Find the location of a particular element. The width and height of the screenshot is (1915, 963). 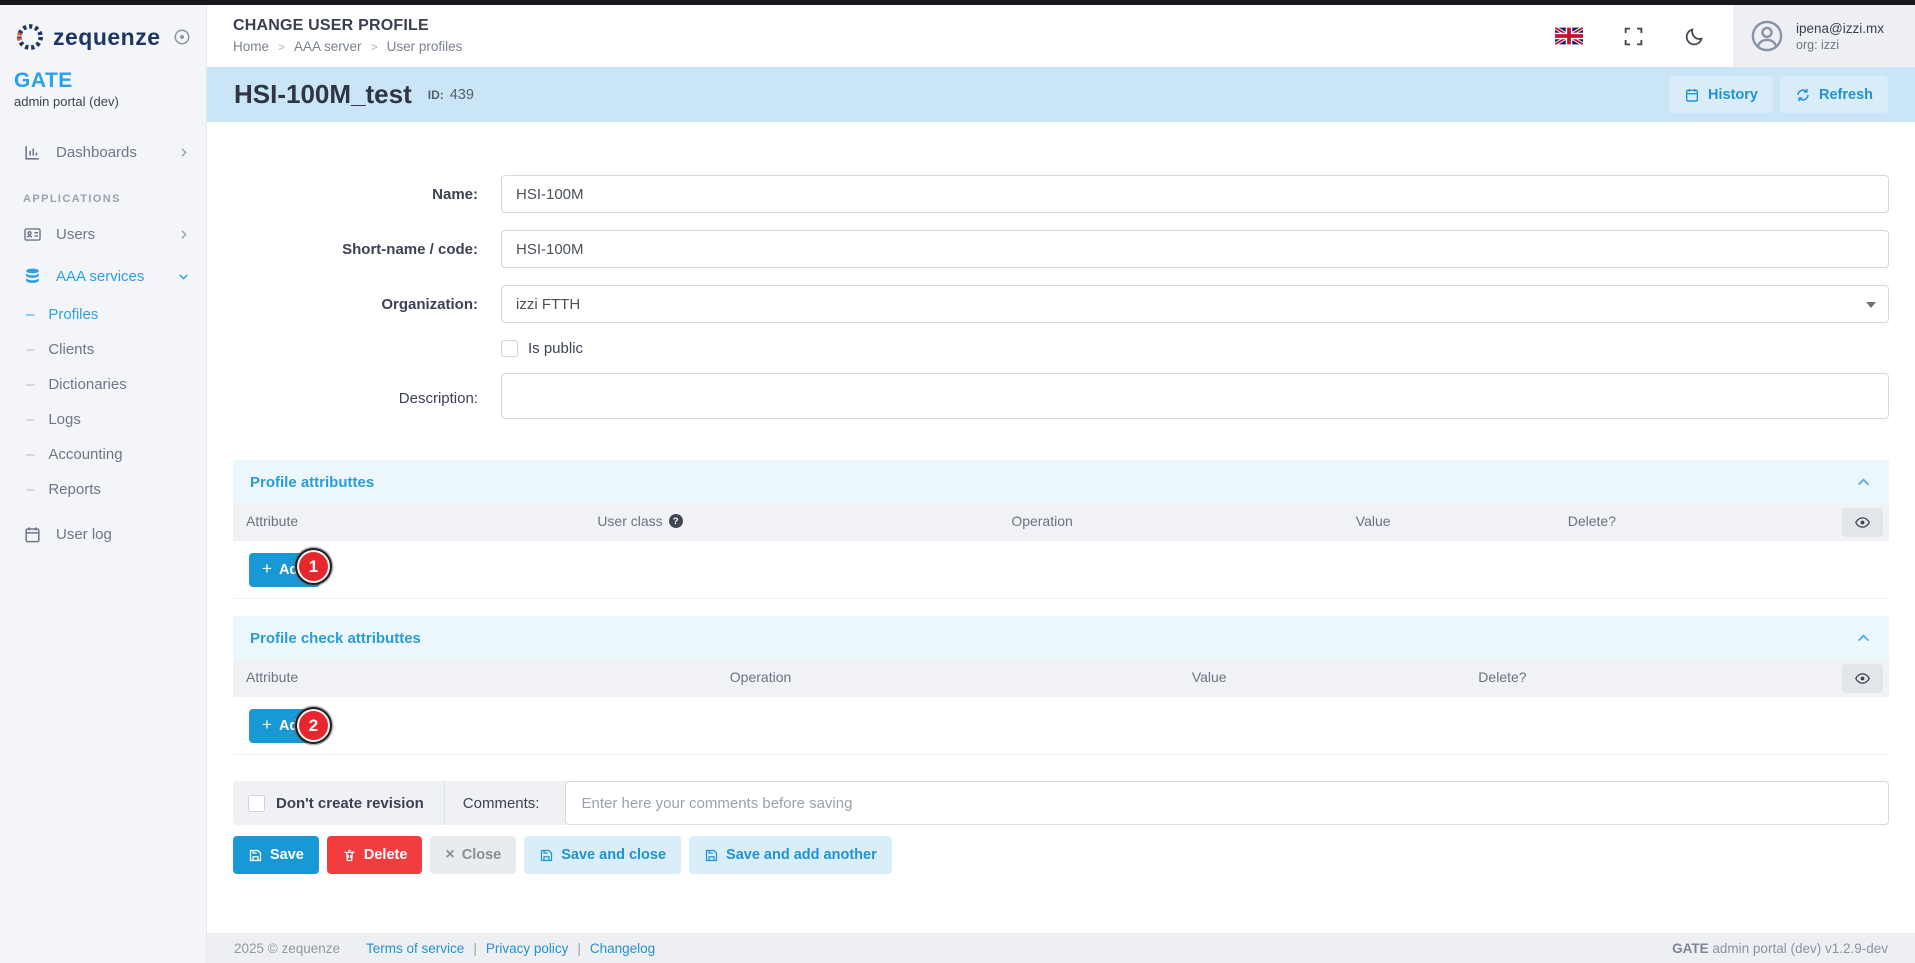

is-public-checkbox is located at coordinates (509, 348).